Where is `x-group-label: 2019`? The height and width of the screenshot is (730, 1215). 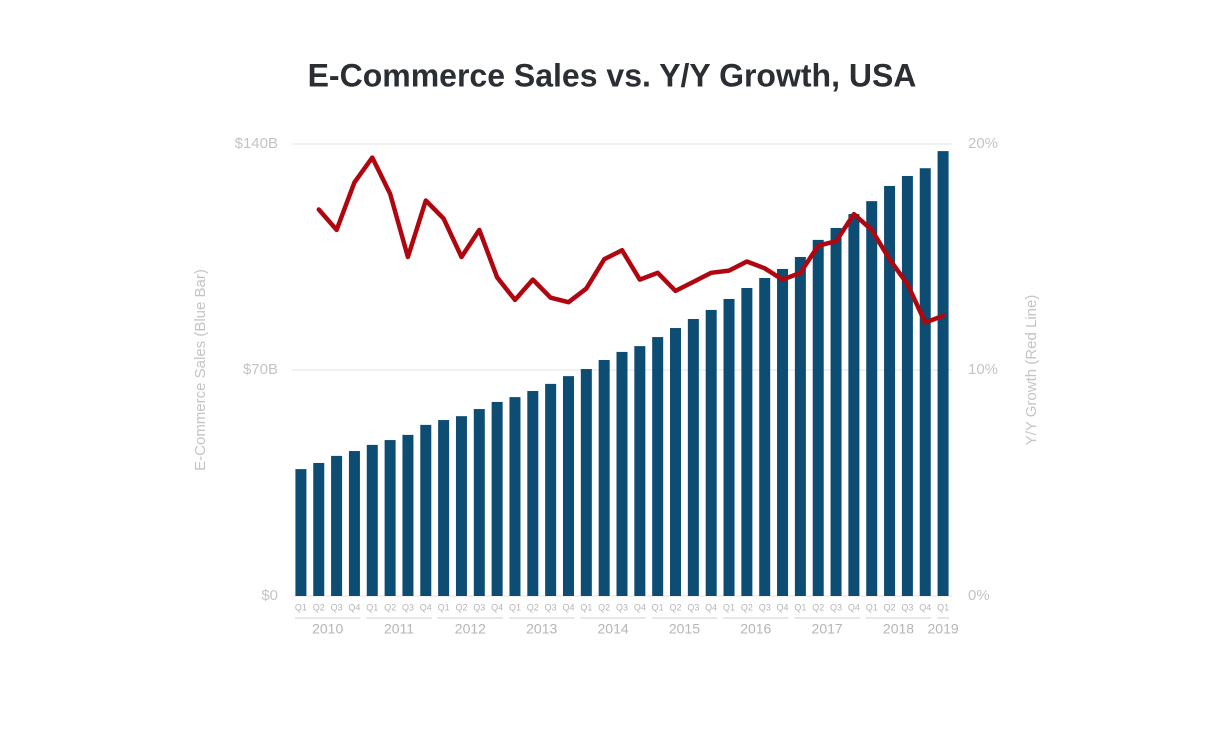 x-group-label: 2019 is located at coordinates (943, 629).